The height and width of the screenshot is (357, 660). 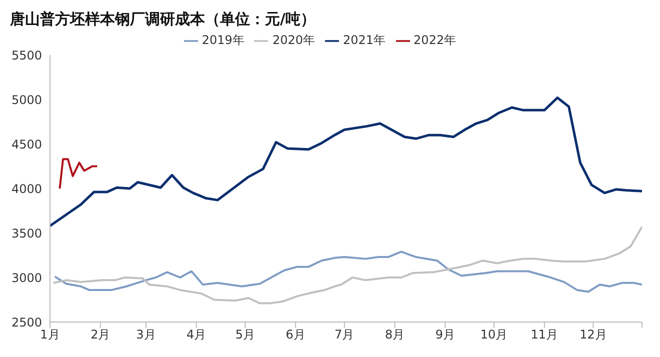 I want to click on y-tick-label: 3000, so click(x=26, y=277).